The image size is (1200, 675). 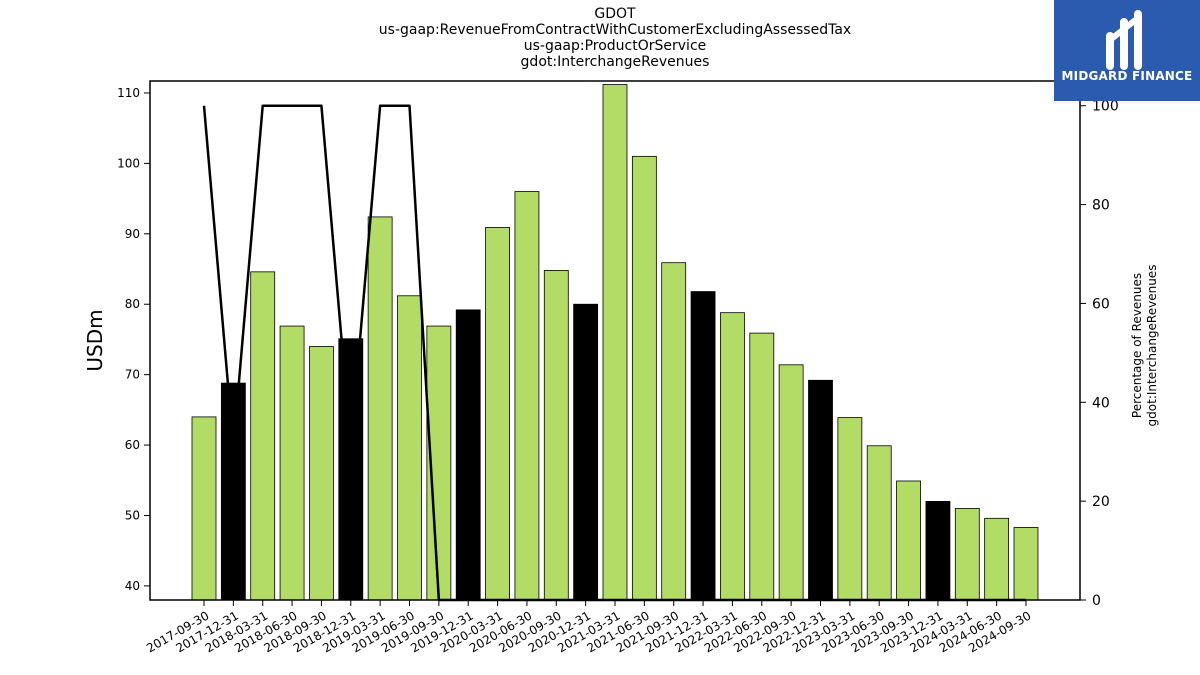 I want to click on y2-tick-label-20: 20, so click(x=1101, y=502).